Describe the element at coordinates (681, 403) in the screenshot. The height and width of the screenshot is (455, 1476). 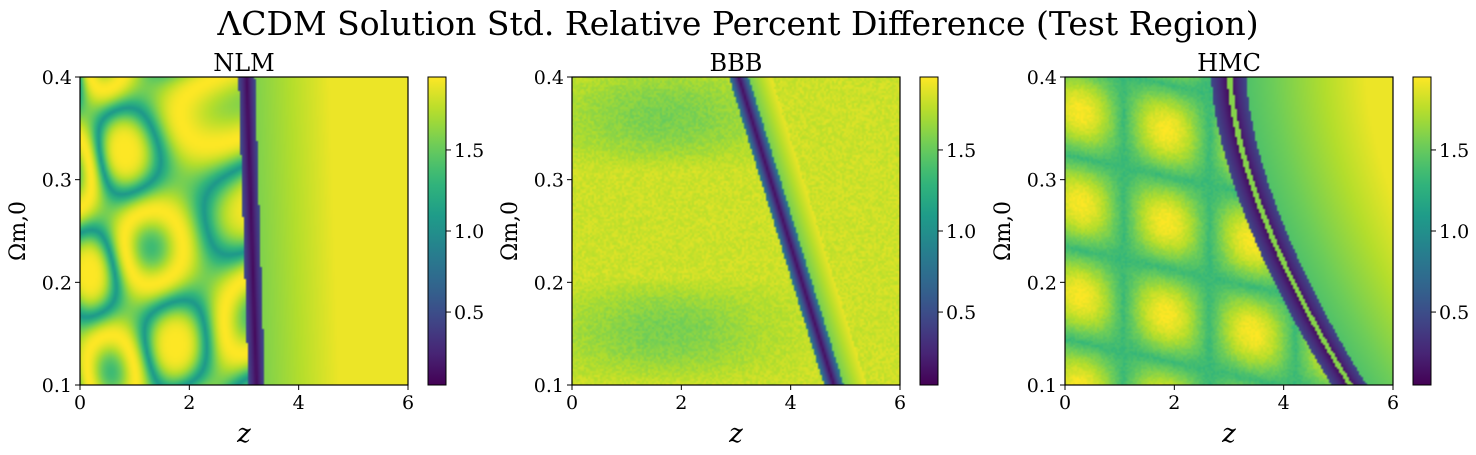
I see `bbb-xtick-label: 2` at that location.